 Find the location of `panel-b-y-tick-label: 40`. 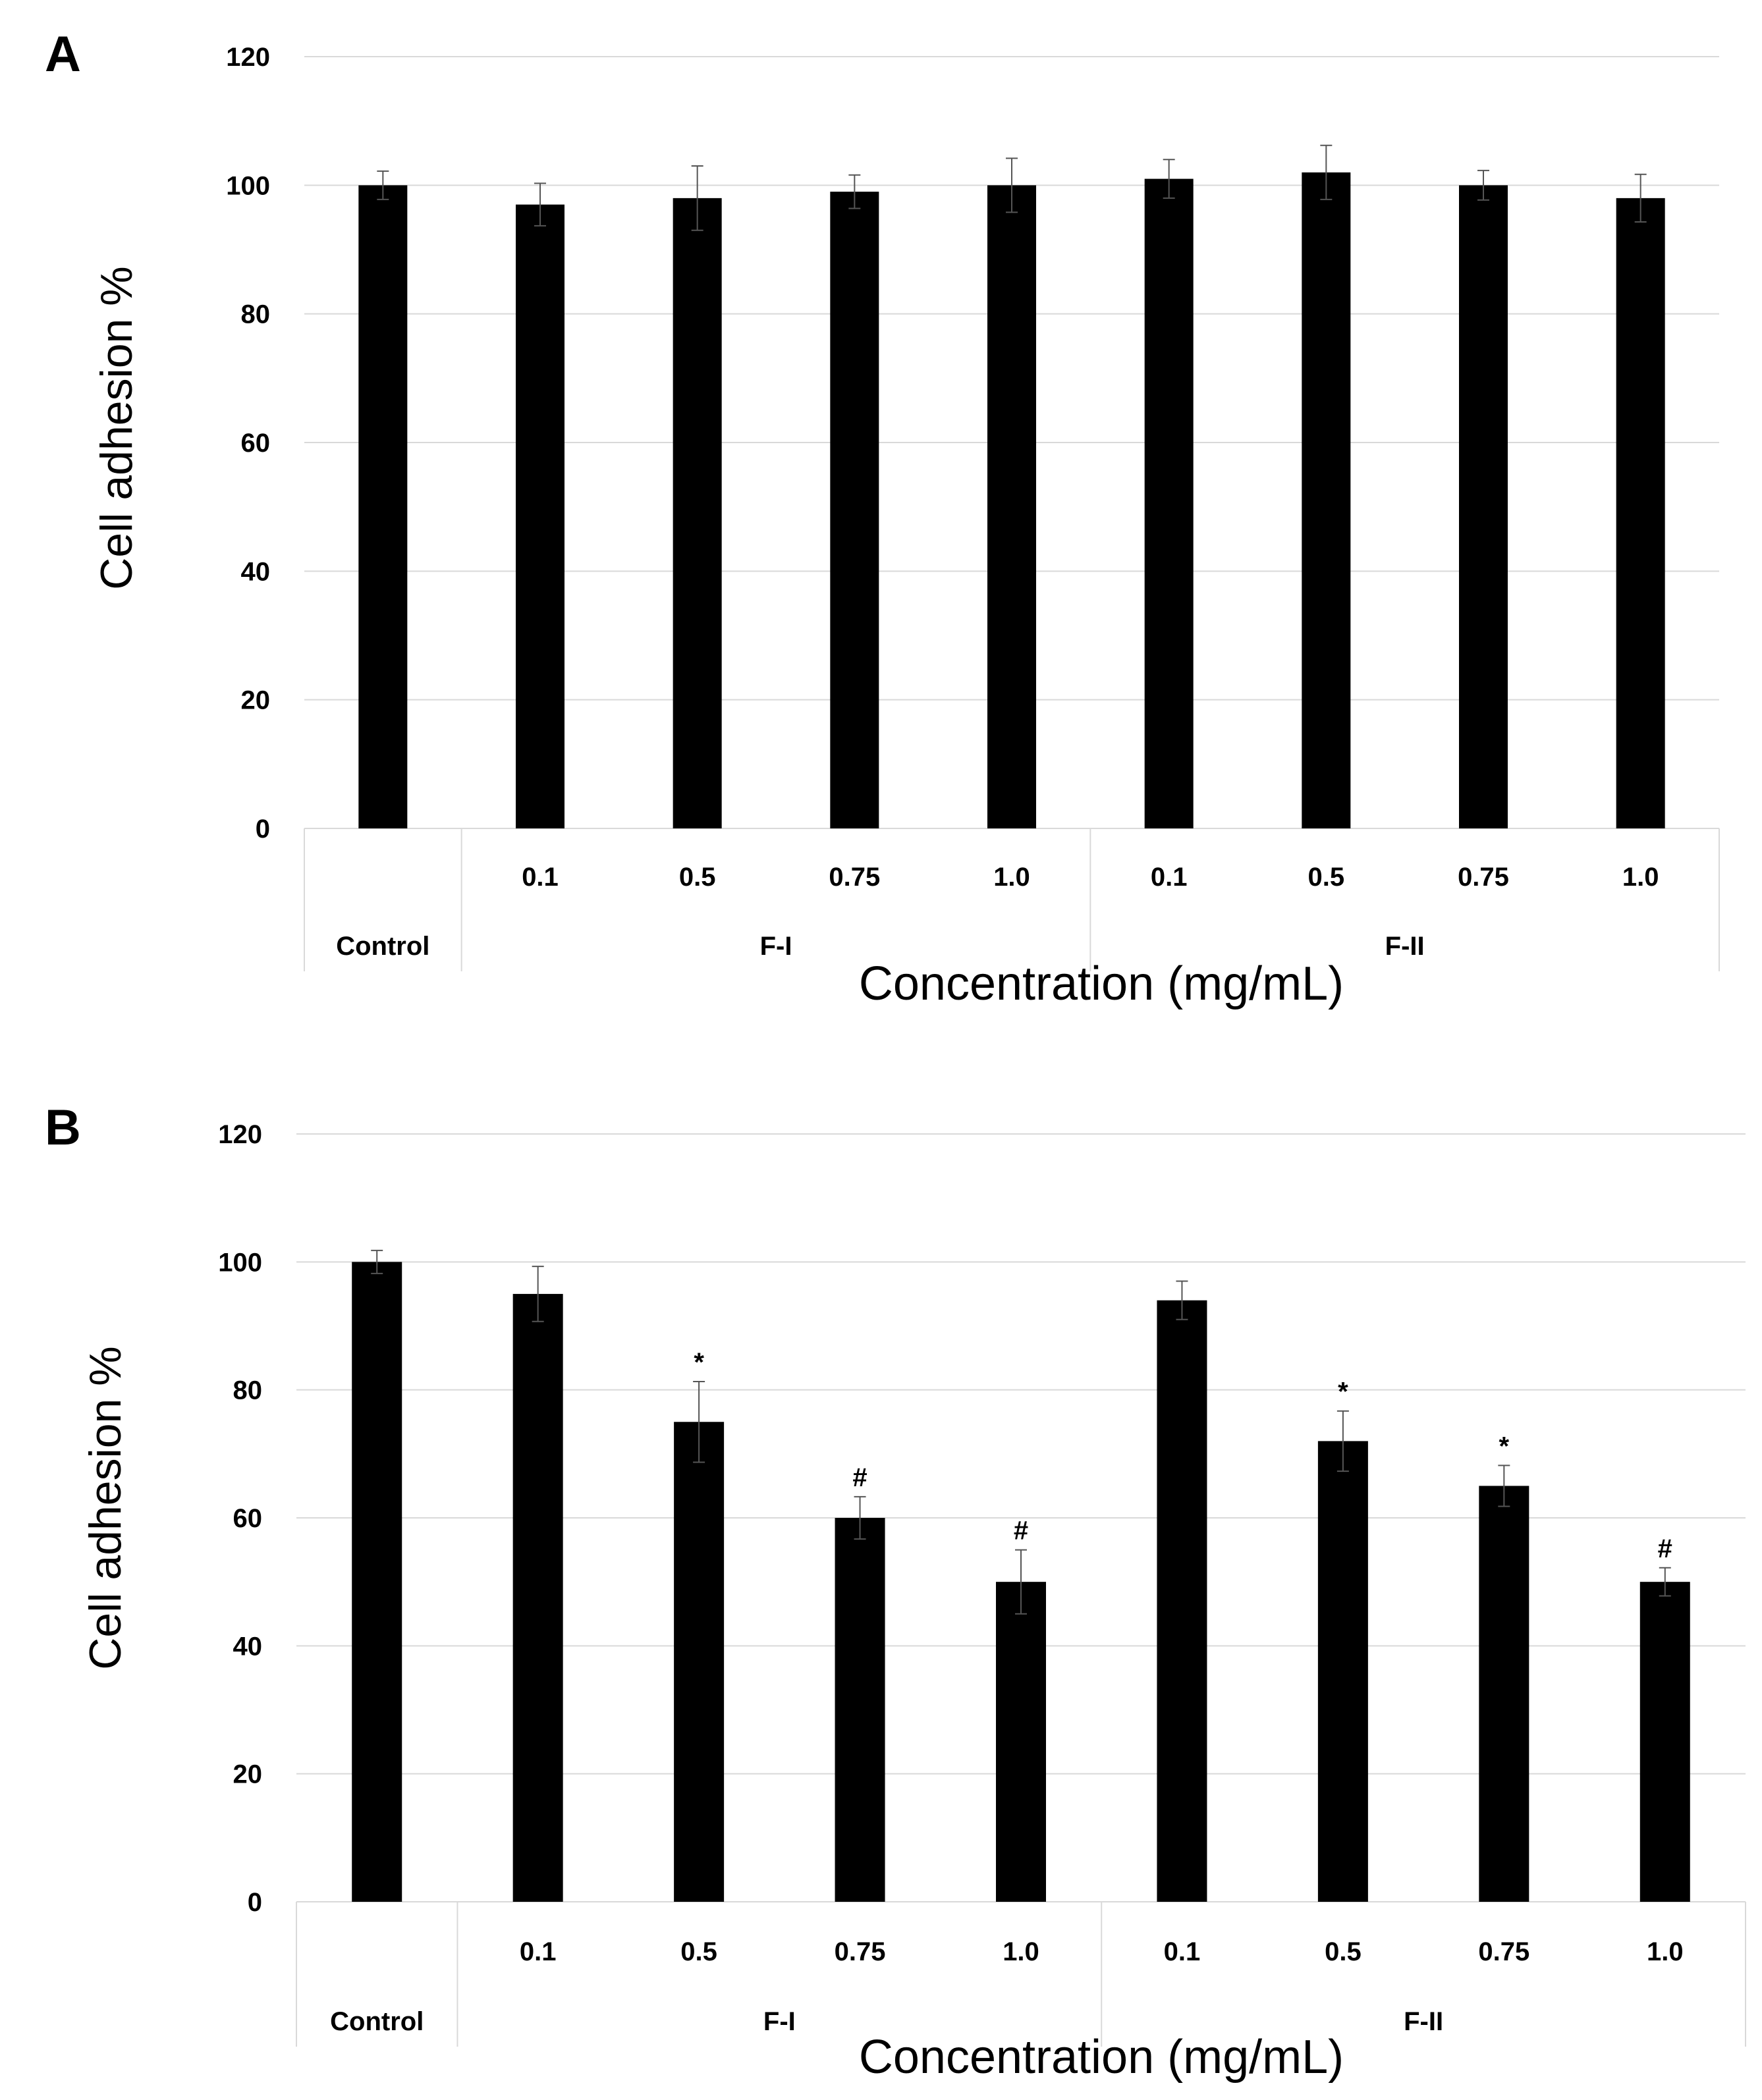

panel-b-y-tick-label: 40 is located at coordinates (248, 1646).